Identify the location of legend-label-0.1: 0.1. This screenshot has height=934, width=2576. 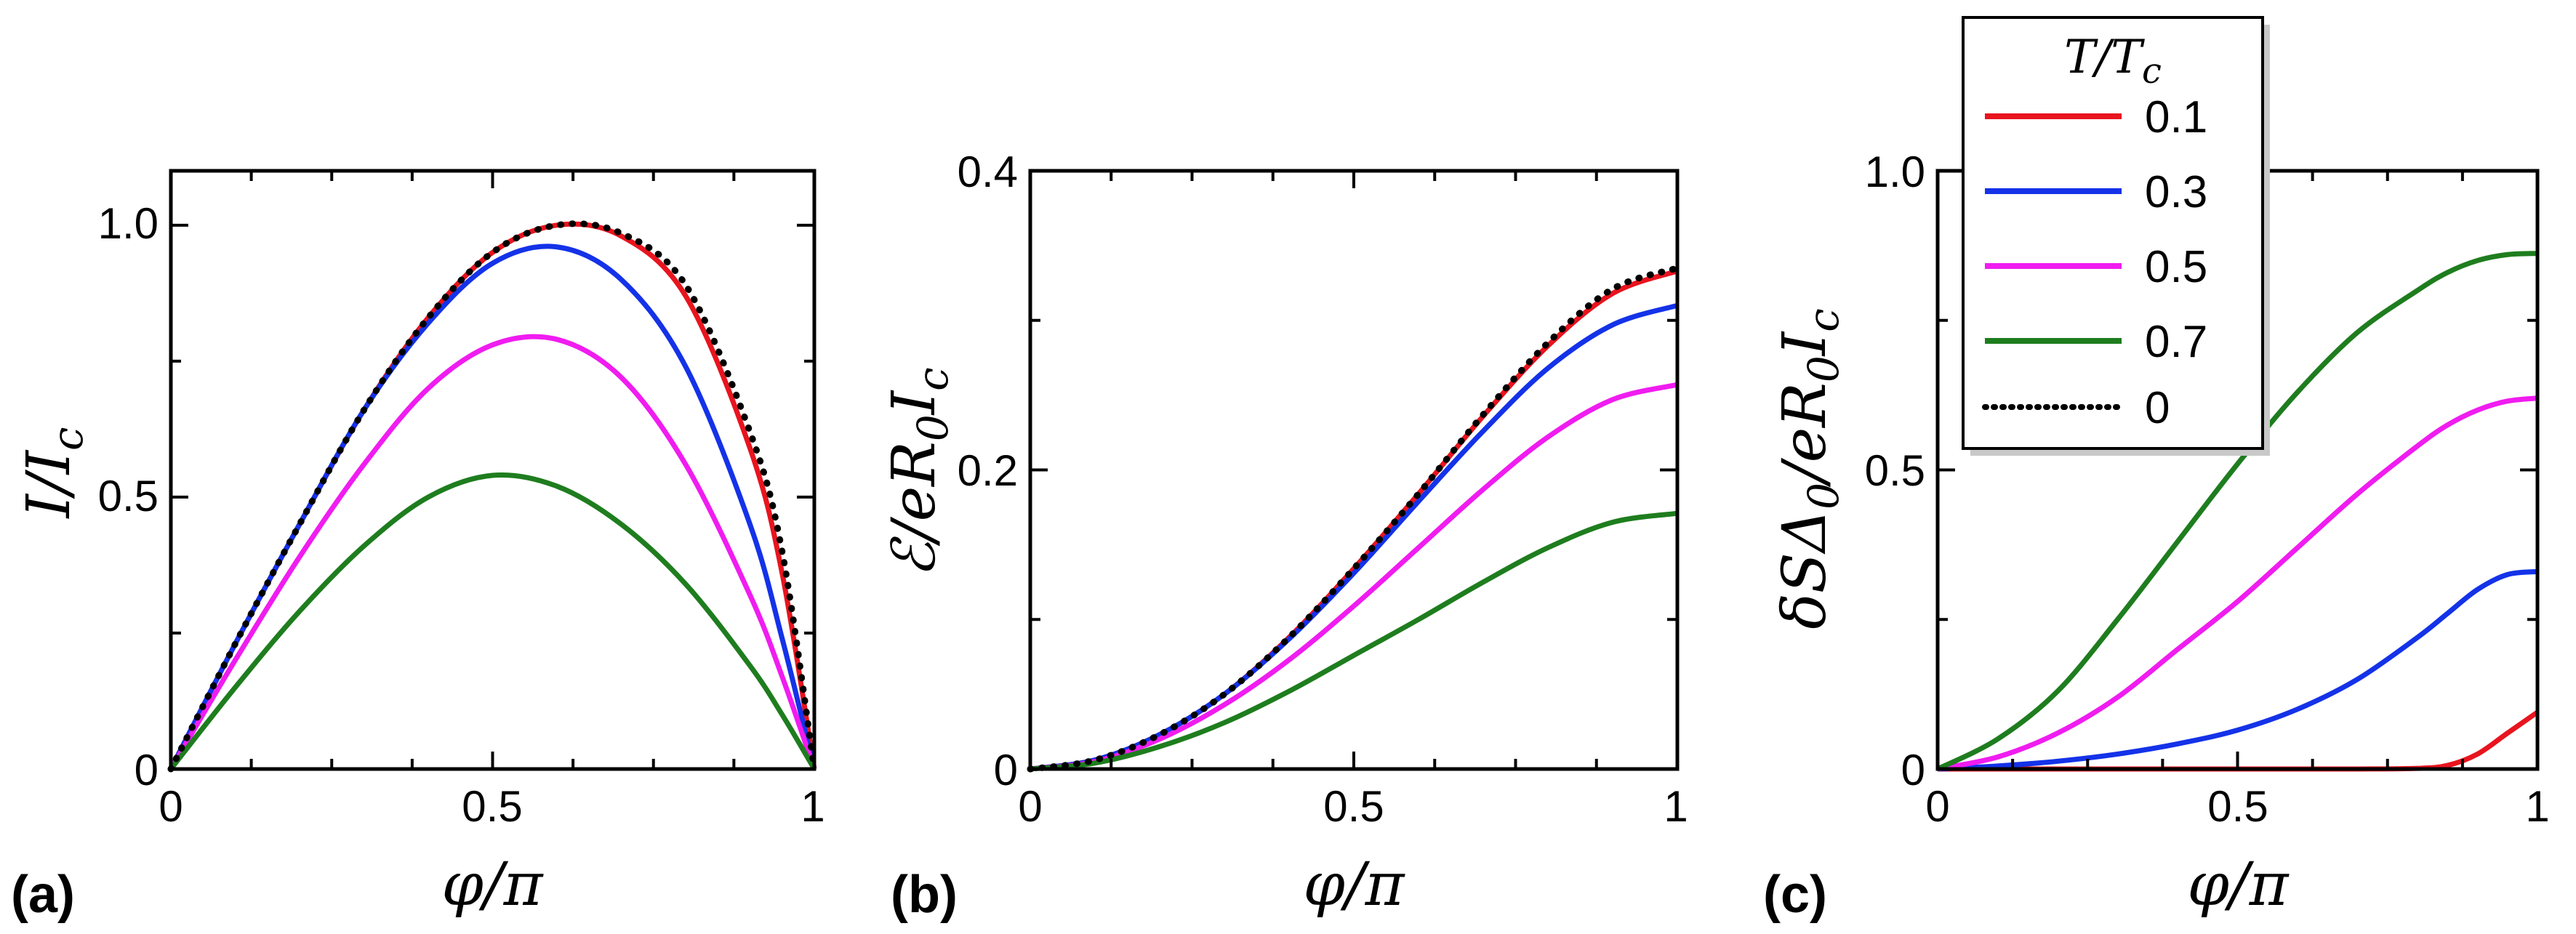
(2176, 117).